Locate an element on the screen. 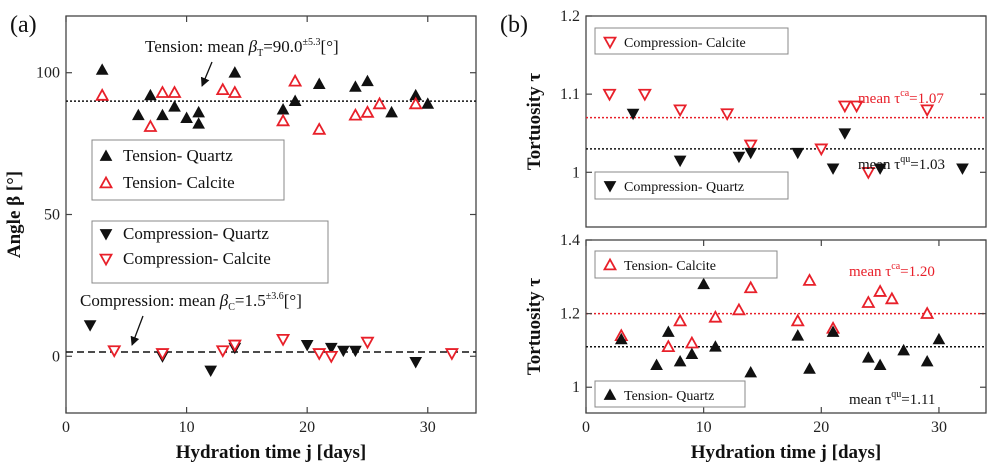 The height and width of the screenshot is (467, 990). compression-arrow is located at coordinates (137, 330).